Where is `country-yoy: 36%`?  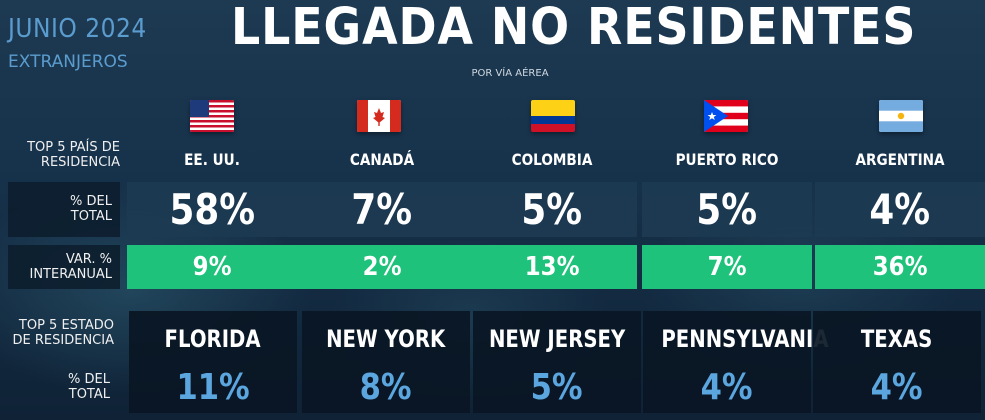 country-yoy: 36% is located at coordinates (900, 267).